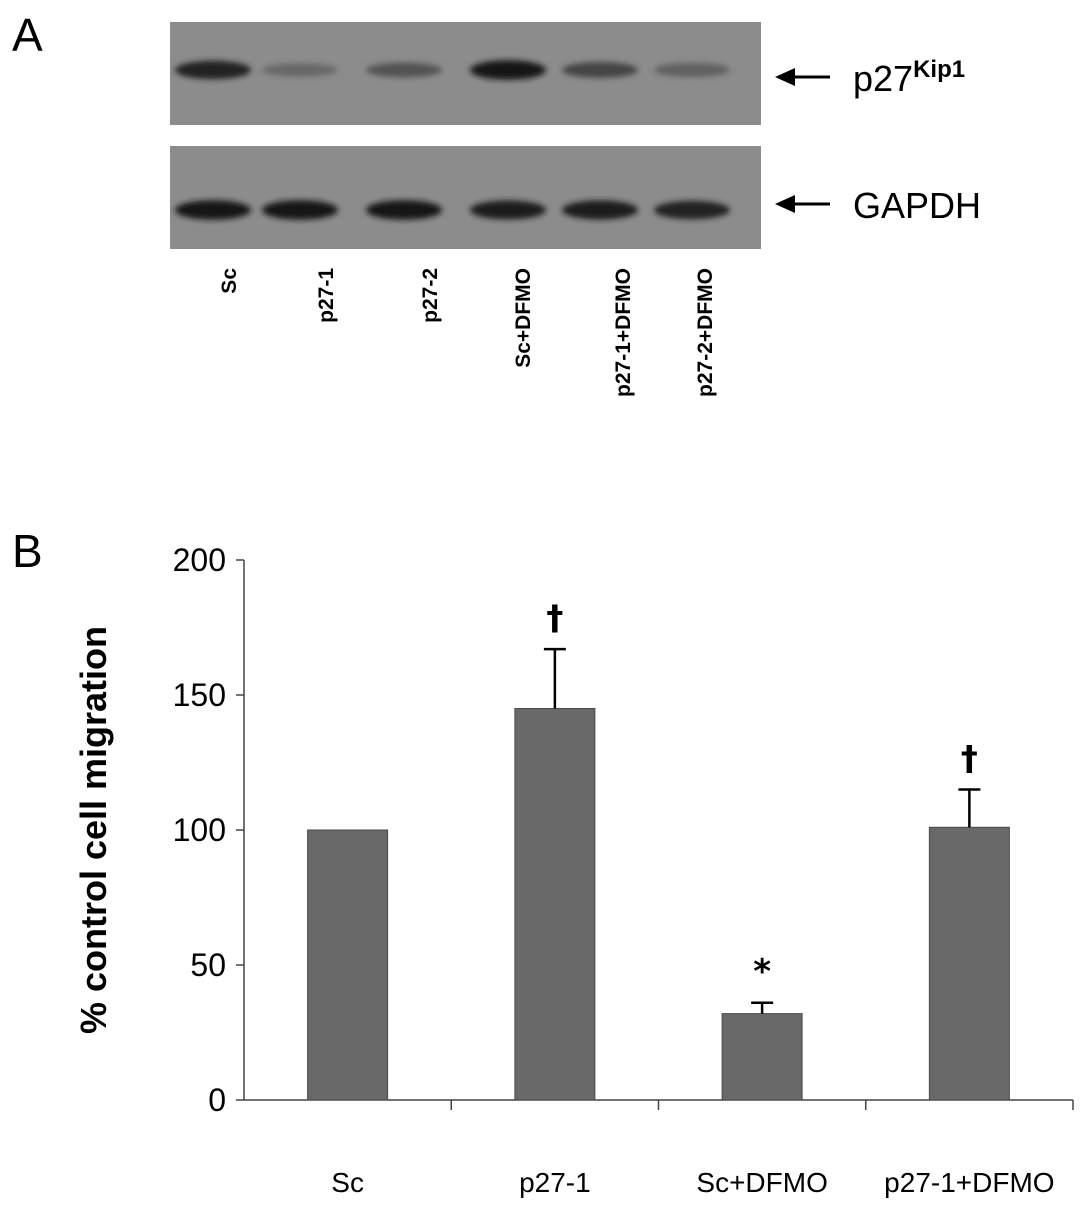 This screenshot has height=1211, width=1087. I want to click on x-category-label: p27-1, so click(555, 1182).